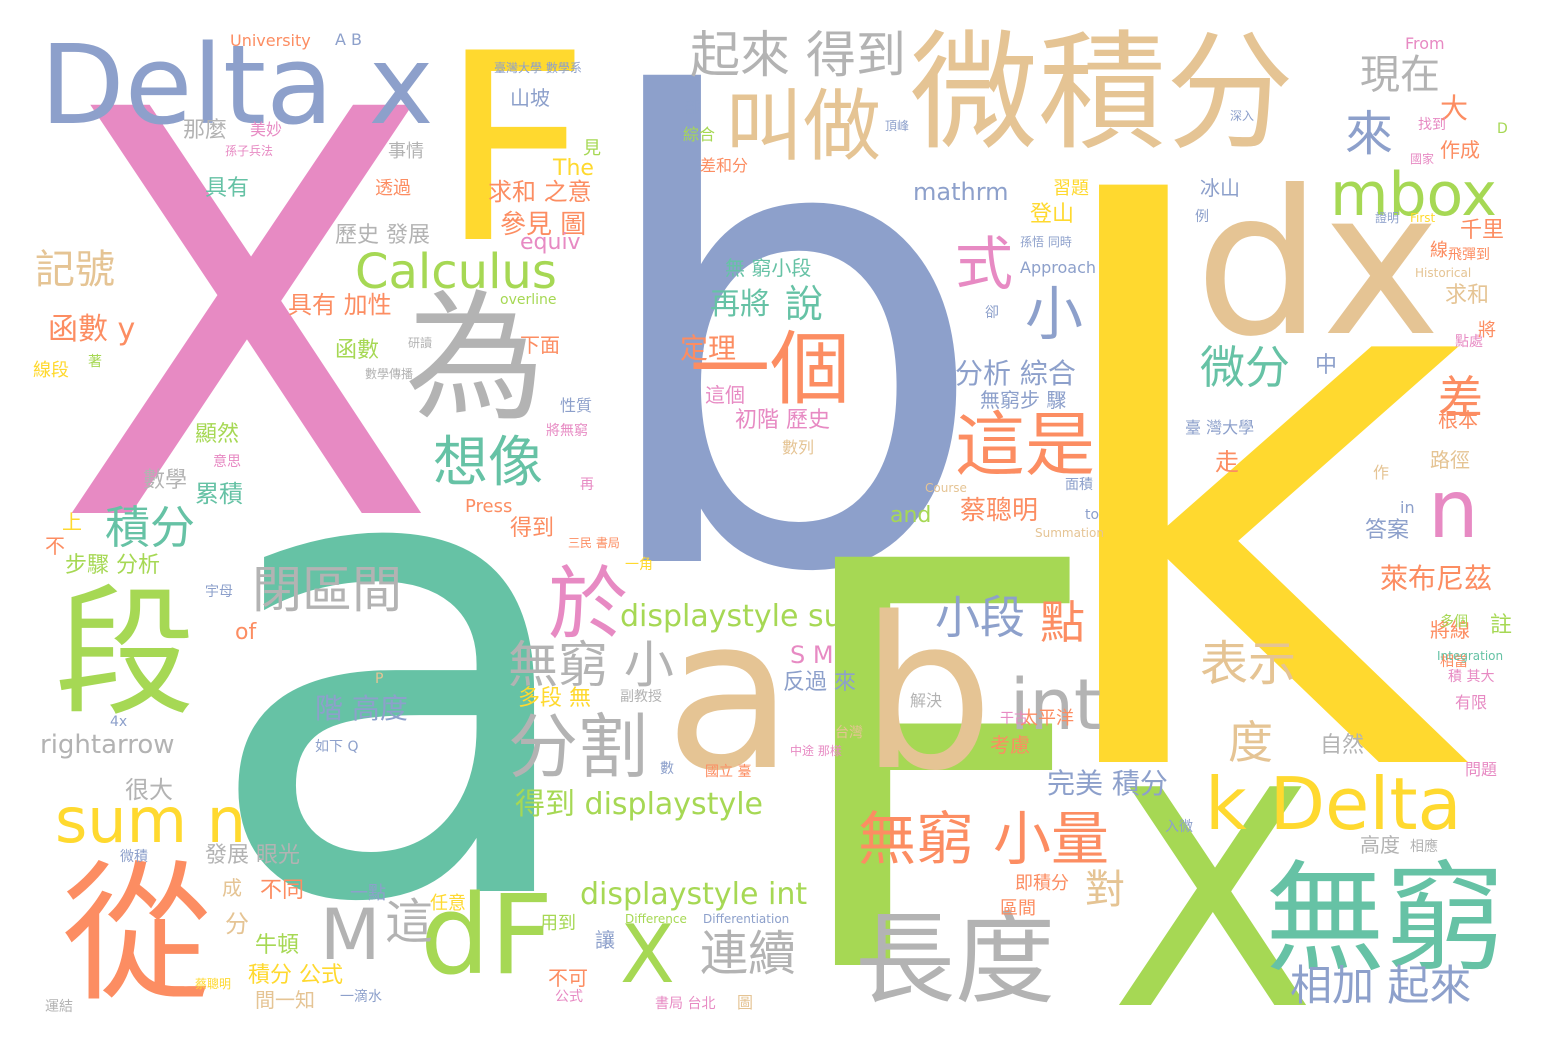  I want to click on word-107: 不, so click(55, 546).